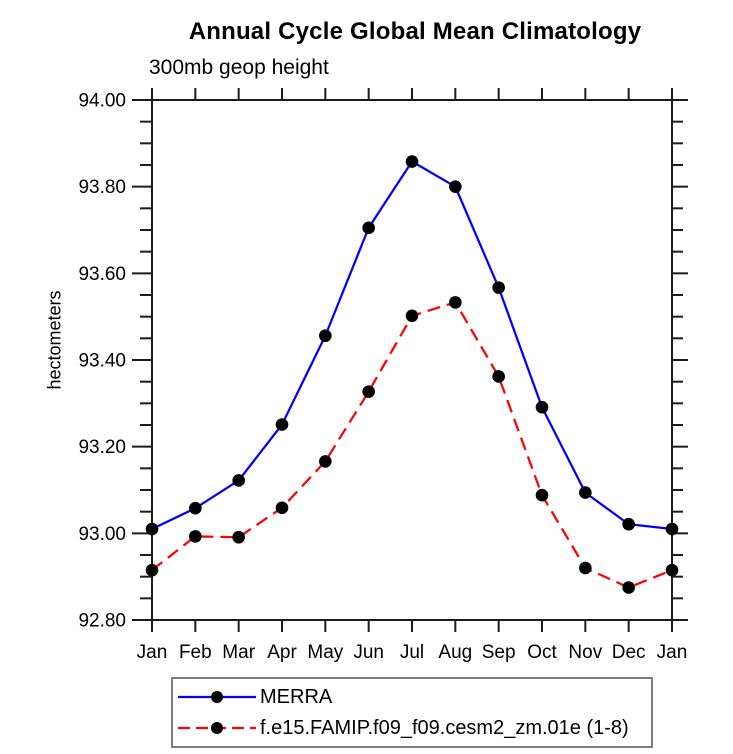  Describe the element at coordinates (102, 361) in the screenshot. I see `svg-text: 93.40` at that location.